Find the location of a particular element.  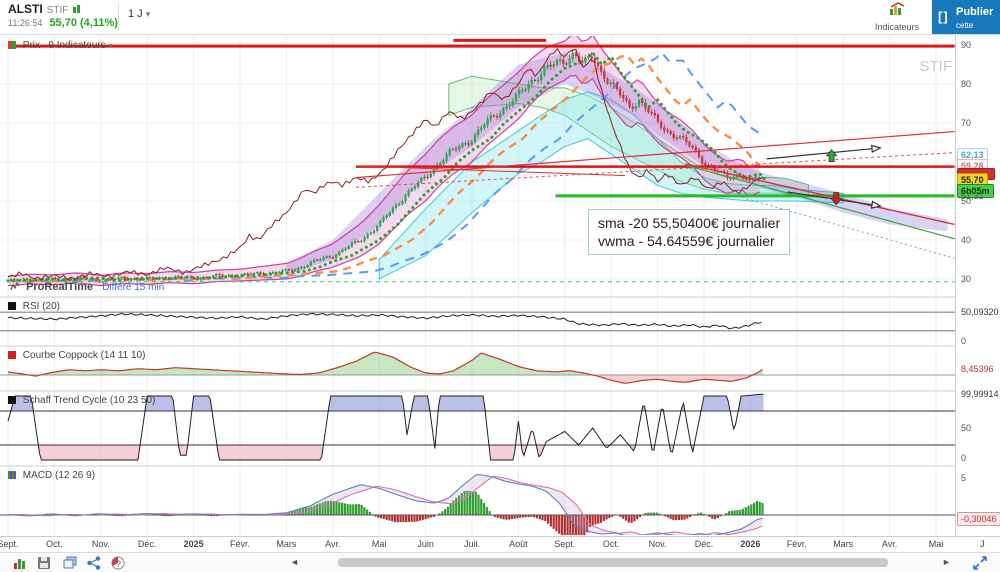

price-legend: Prix 9 Indicateurs ▾ is located at coordinates (60, 45).